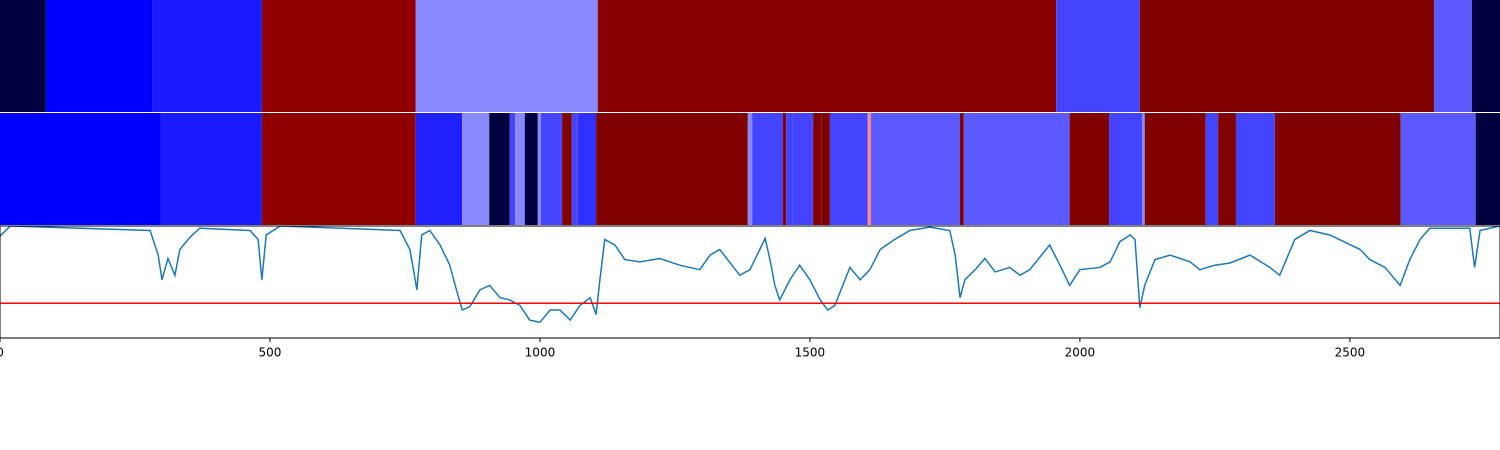 The height and width of the screenshot is (450, 1500). What do you see at coordinates (1080, 353) in the screenshot?
I see `x-tick-label: 2000` at bounding box center [1080, 353].